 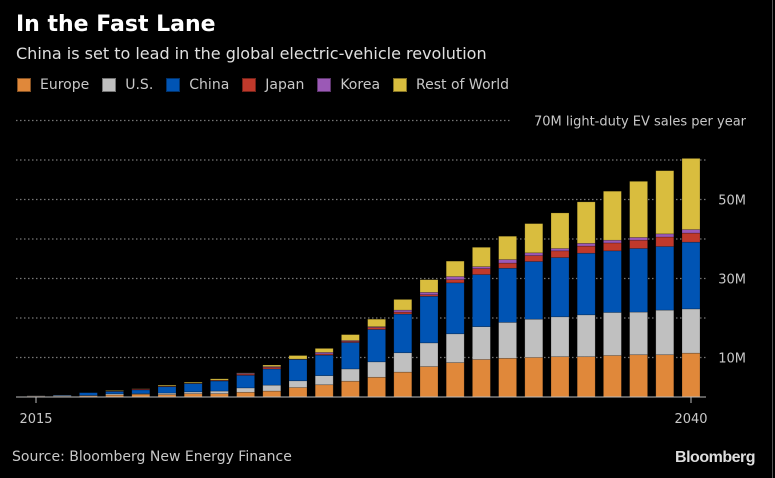 I want to click on bar-segment-europe-2025, so click(x=298, y=392).